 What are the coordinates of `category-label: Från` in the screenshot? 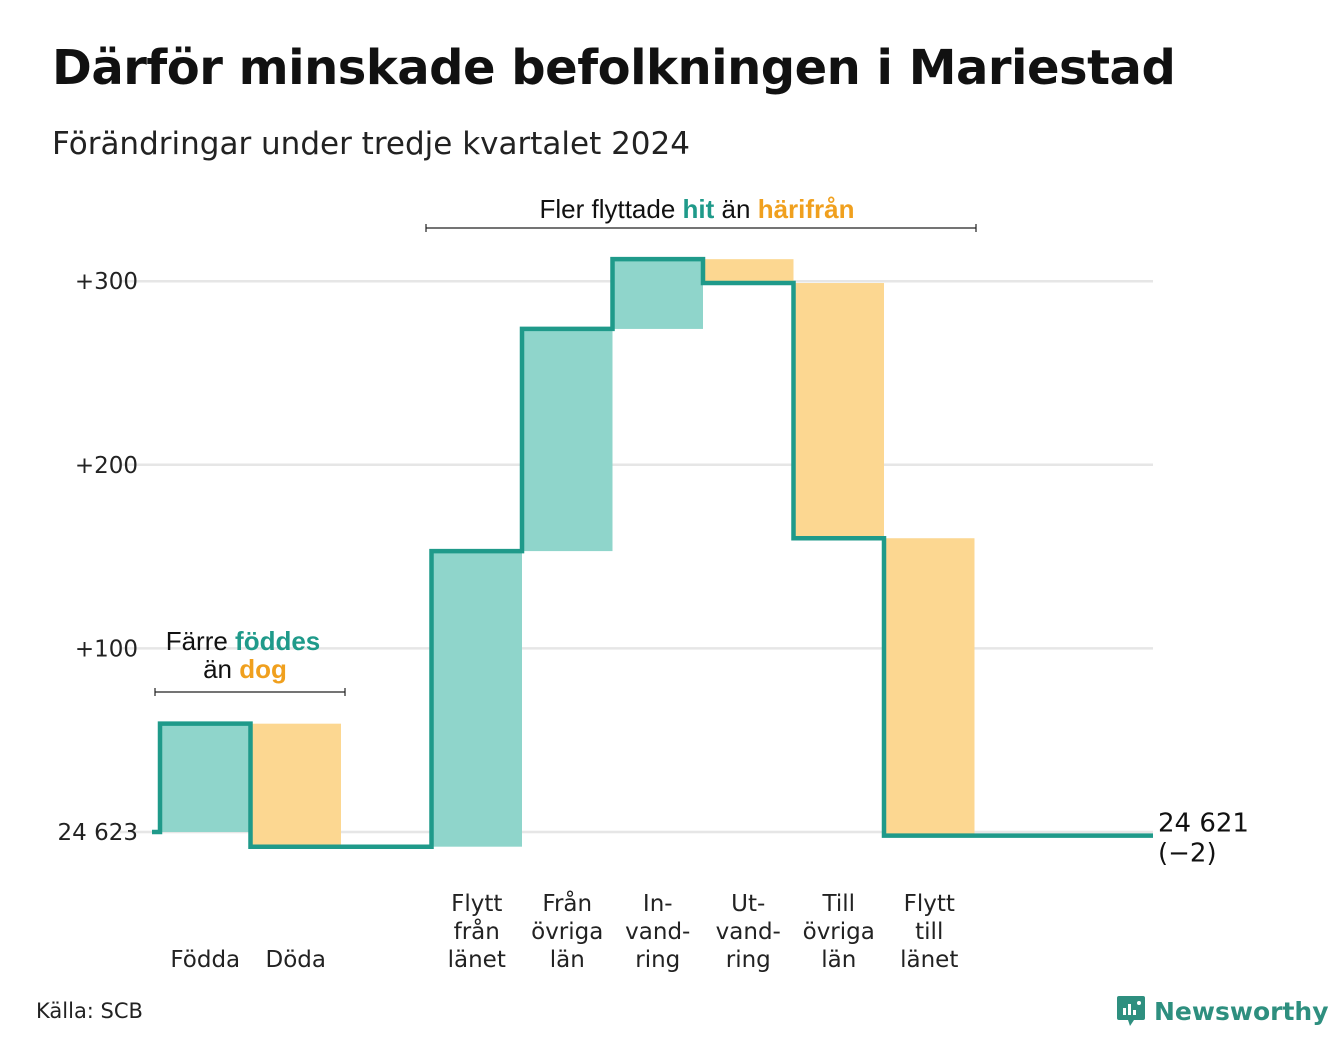 It's located at (567, 903).